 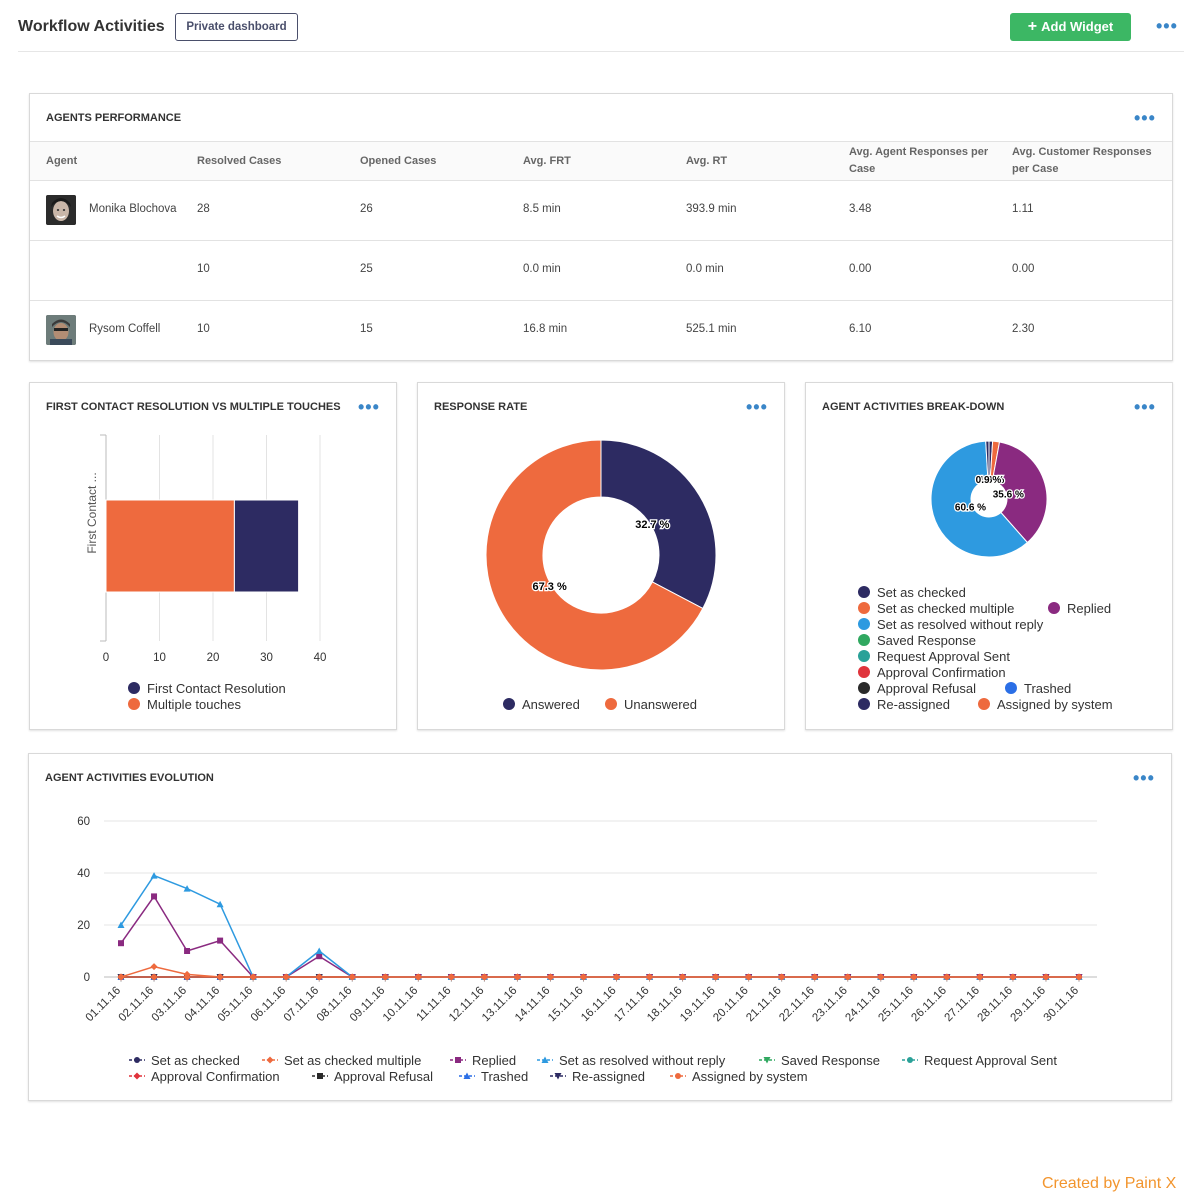 What do you see at coordinates (184, 704) in the screenshot?
I see `legend-item-multiple-touches: Multiple touches` at bounding box center [184, 704].